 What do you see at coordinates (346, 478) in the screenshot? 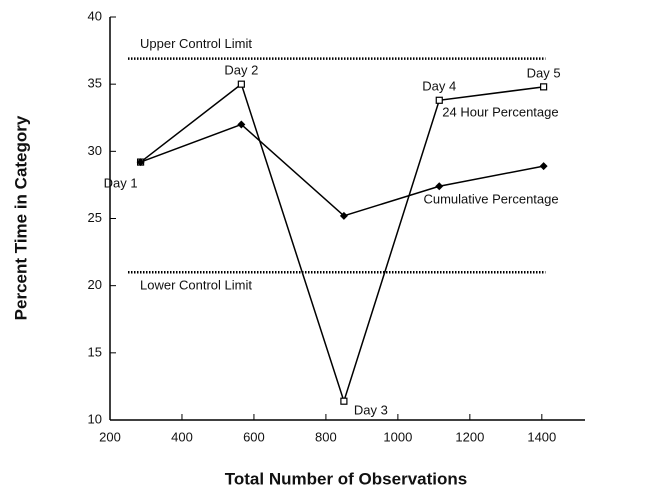
I see `x-axis-title: Total Number of Observations` at bounding box center [346, 478].